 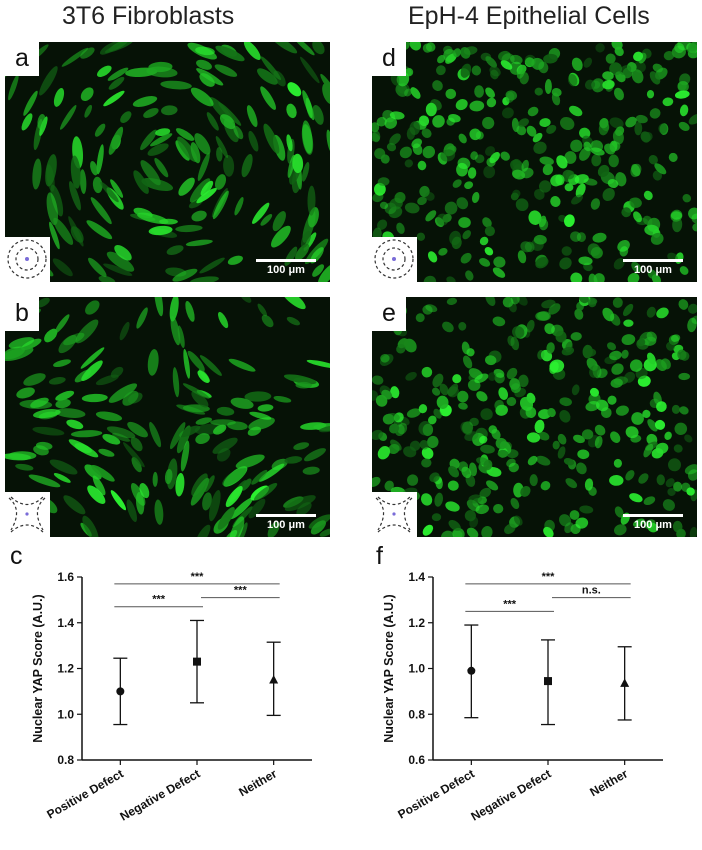 I want to click on panel-label-f: f, so click(x=379, y=556).